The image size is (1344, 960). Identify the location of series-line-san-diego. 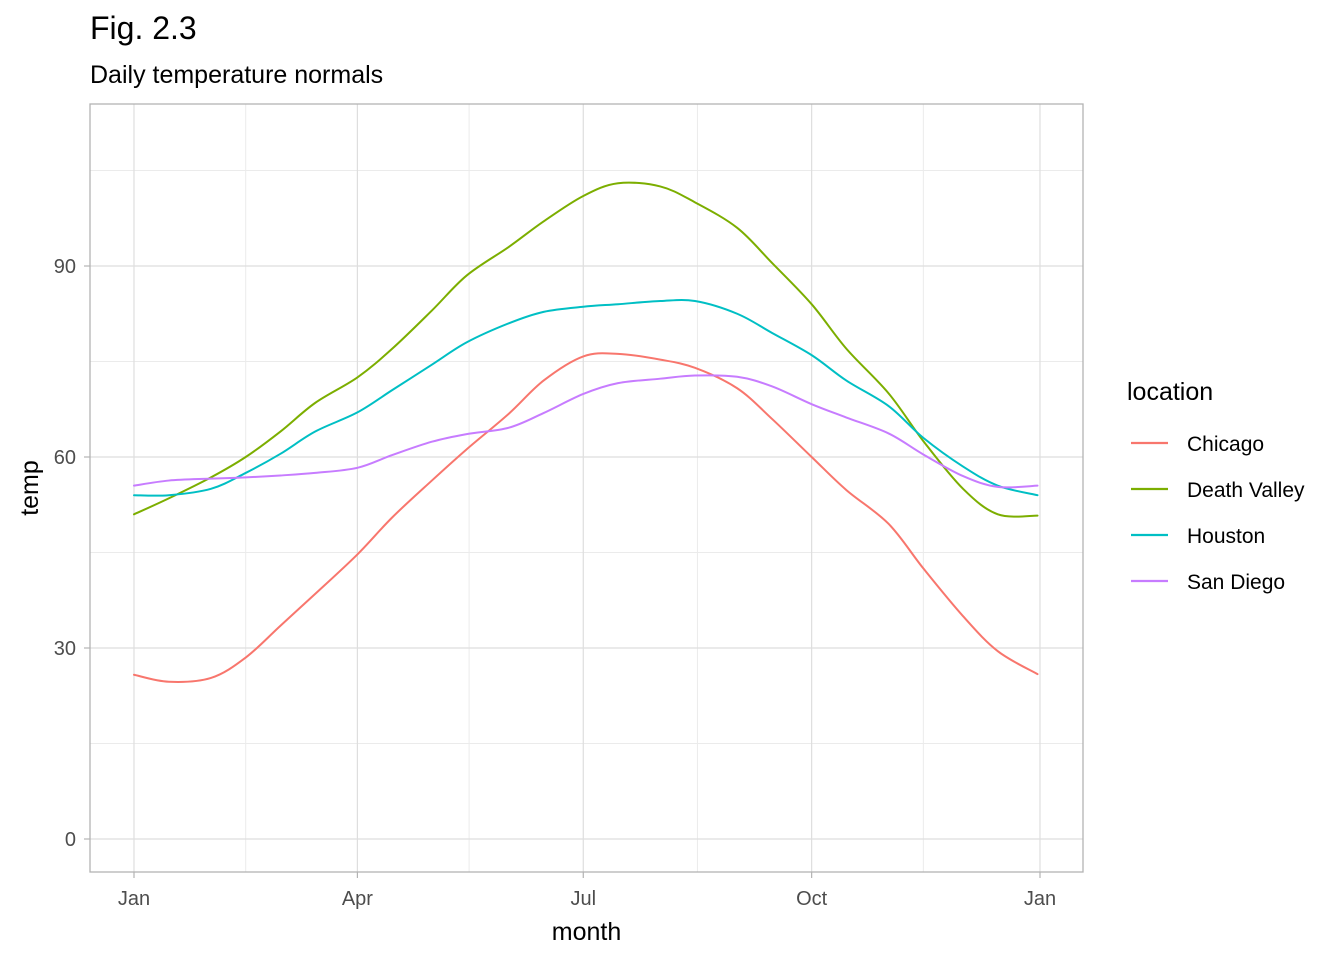
(586, 431).